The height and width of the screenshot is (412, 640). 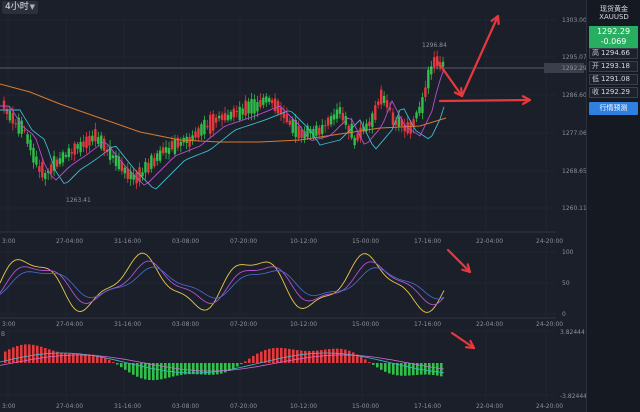 I want to click on quote-value: 1293.18, so click(x=615, y=66).